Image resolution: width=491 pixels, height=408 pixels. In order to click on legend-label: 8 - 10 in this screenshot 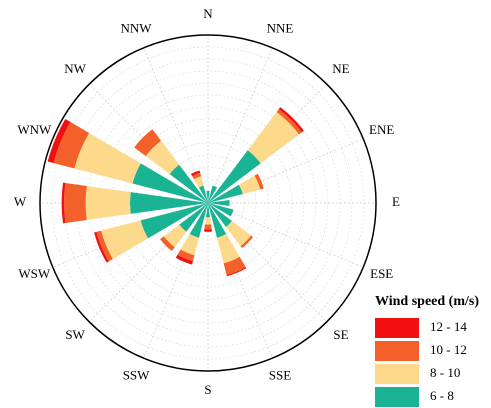, I will do `click(445, 372)`.